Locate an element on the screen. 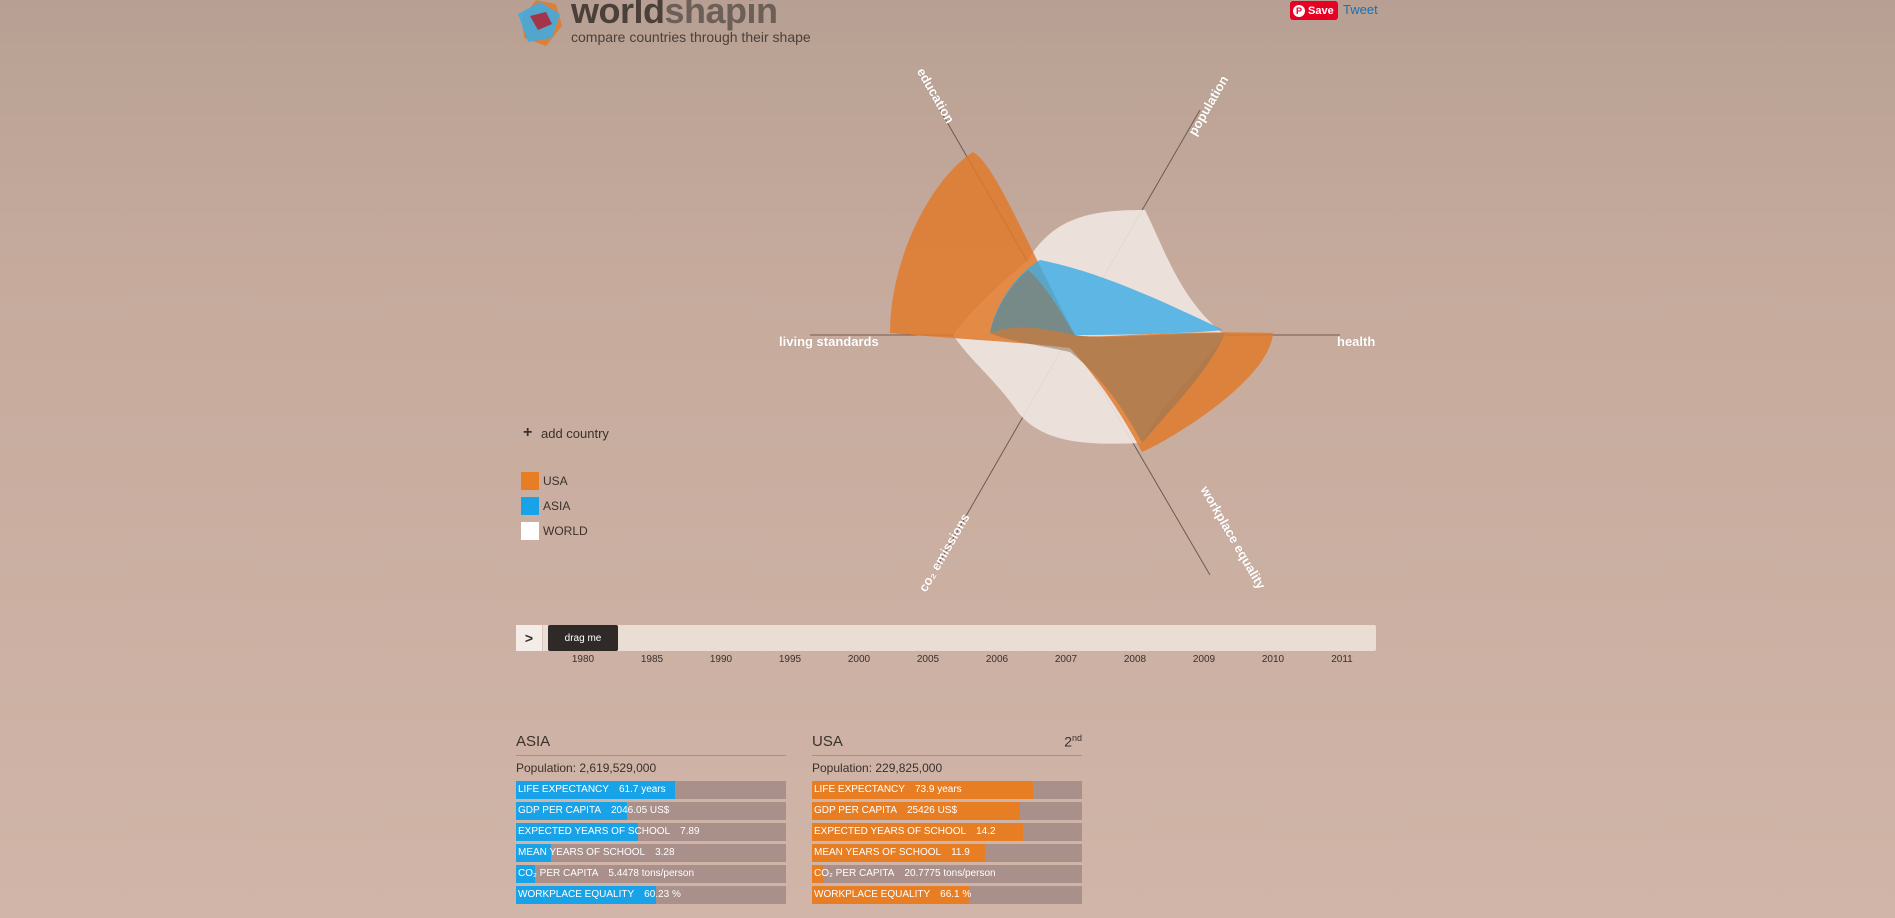 The image size is (1895, 918). metric-bar: GDP PER CAPITA 25426 US$ is located at coordinates (947, 811).